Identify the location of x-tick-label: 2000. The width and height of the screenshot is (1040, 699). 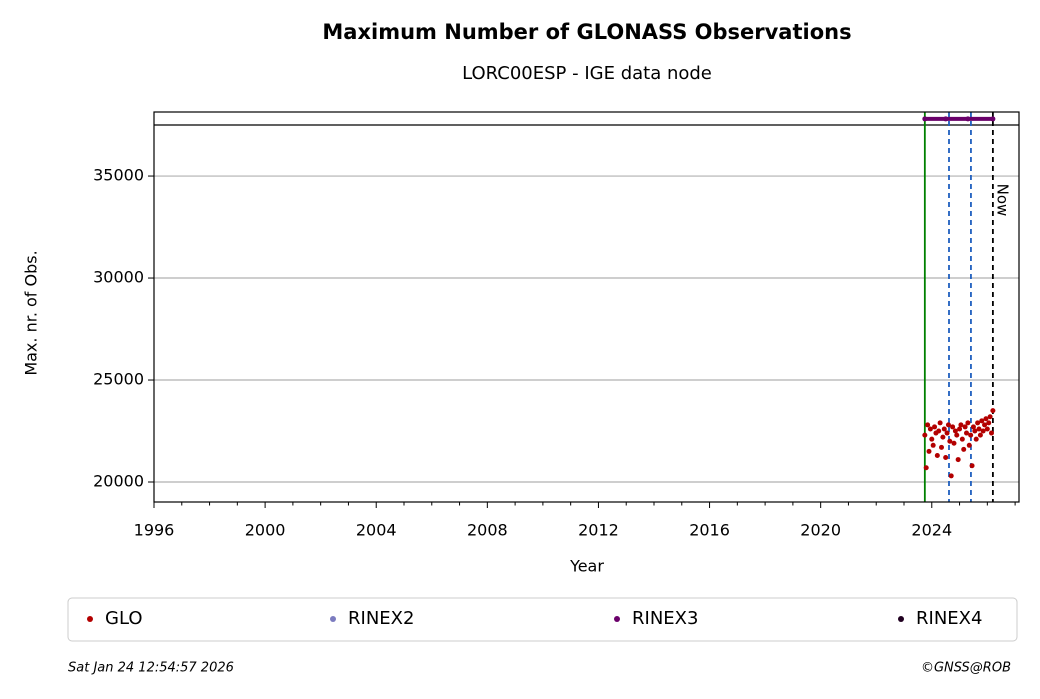
(265, 530).